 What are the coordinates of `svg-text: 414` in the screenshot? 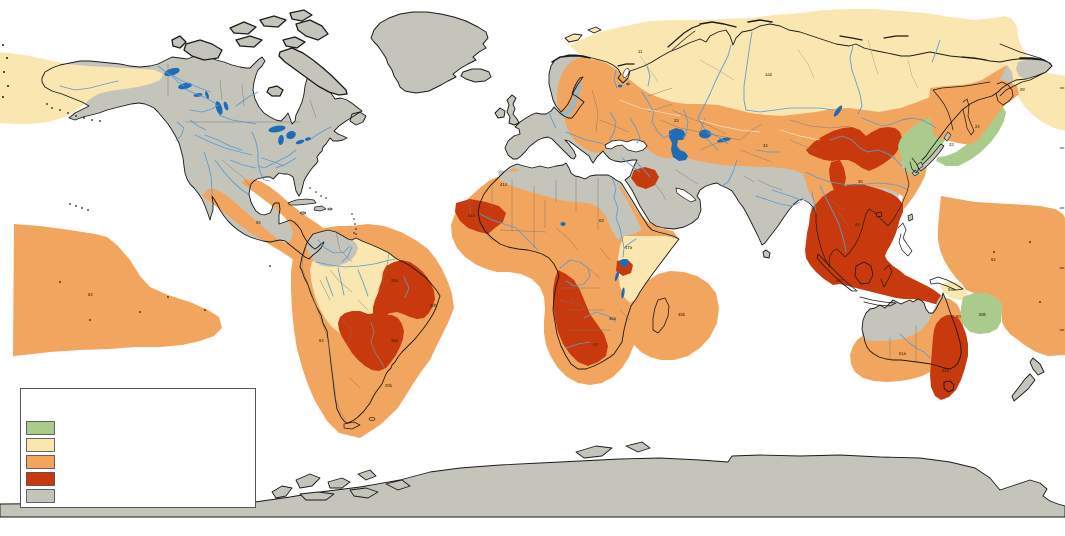 It's located at (504, 184).